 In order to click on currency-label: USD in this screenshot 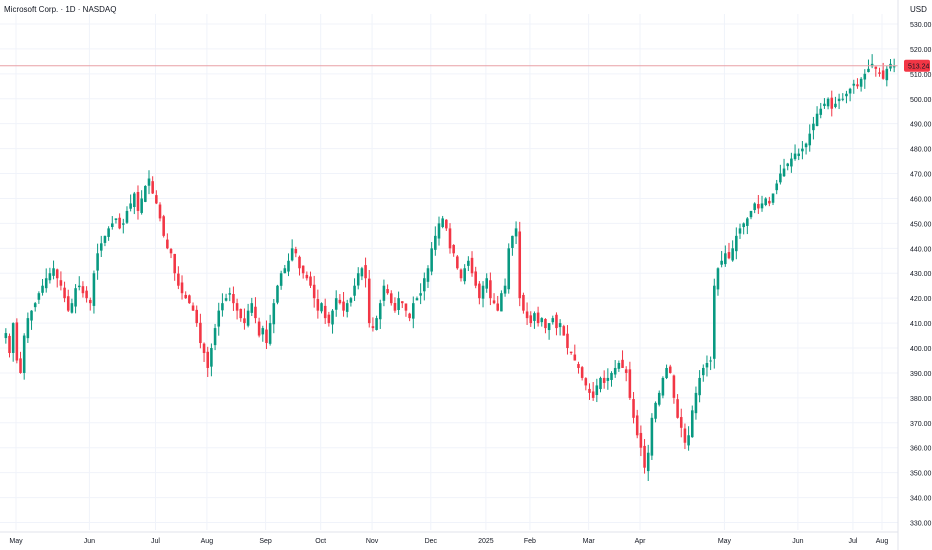, I will do `click(918, 9)`.